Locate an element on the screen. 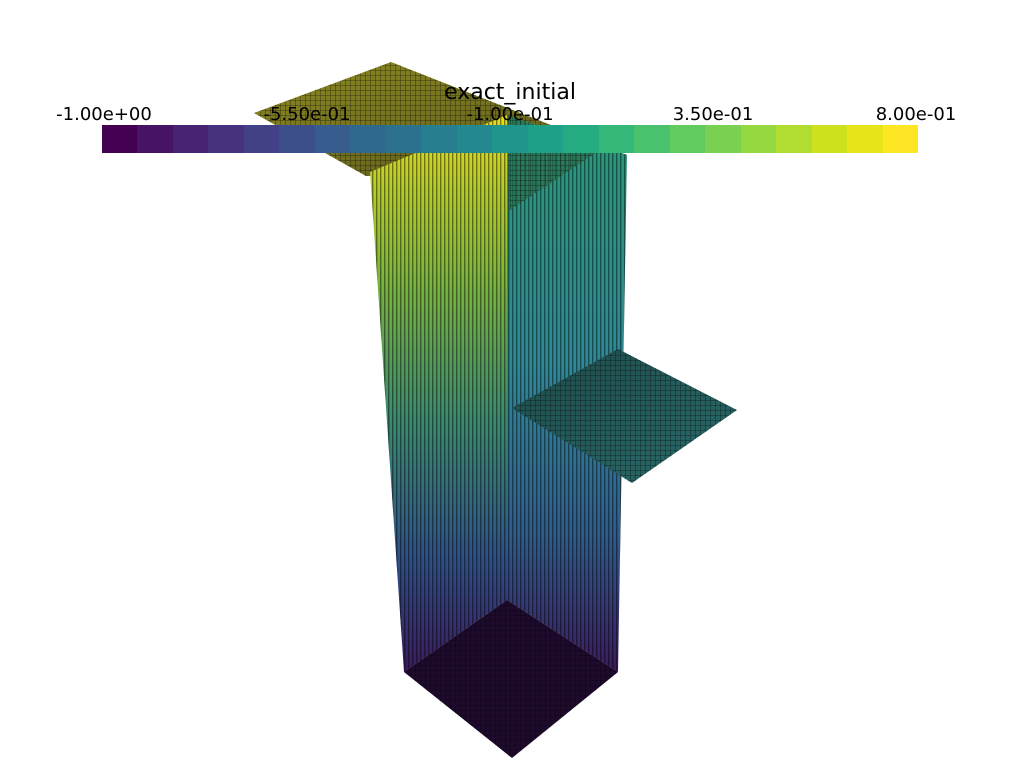 The image size is (1024, 768). scalar-bar-tick-label: -1.00e-01 is located at coordinates (510, 114).